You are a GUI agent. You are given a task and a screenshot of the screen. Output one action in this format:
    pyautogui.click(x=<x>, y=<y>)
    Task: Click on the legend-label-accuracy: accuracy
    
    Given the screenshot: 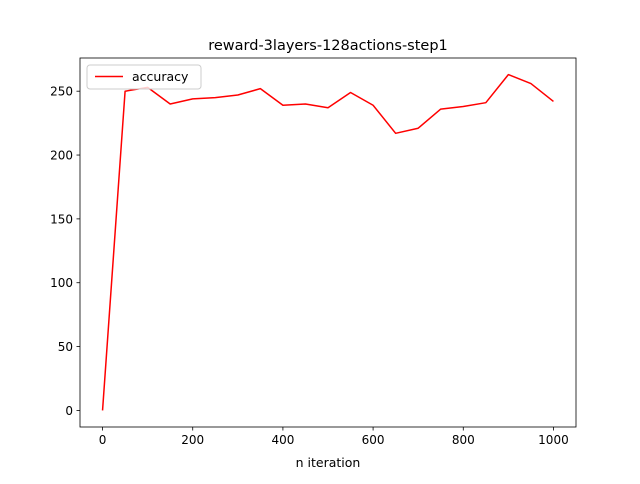 What is the action you would take?
    pyautogui.click(x=160, y=76)
    